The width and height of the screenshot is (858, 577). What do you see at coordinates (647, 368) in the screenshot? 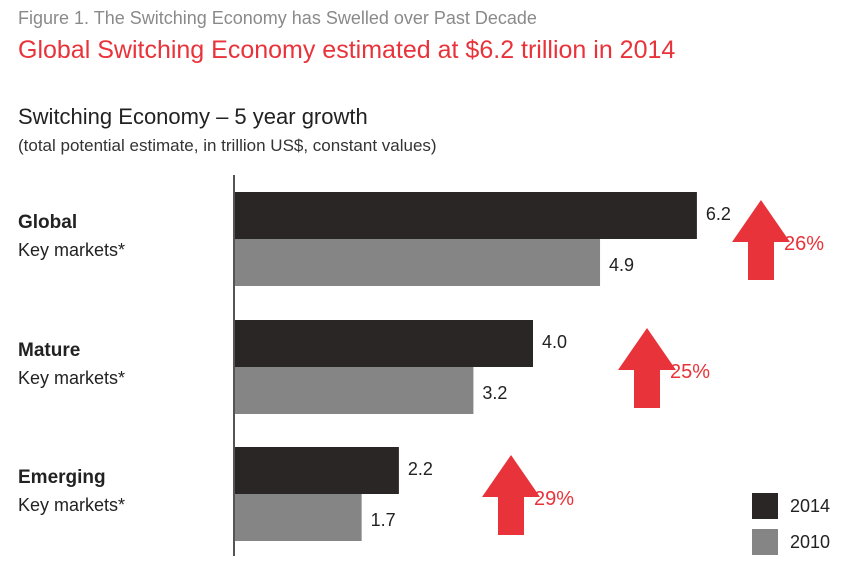
I see `growth-arrow-mature` at bounding box center [647, 368].